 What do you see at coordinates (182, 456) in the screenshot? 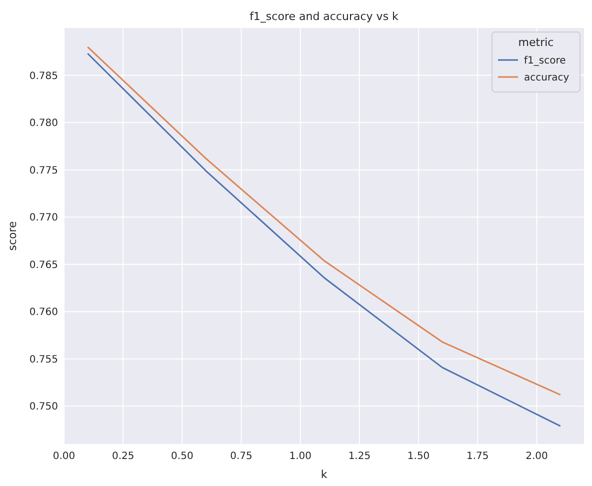
I see `x-tick-label: 0.50` at bounding box center [182, 456].